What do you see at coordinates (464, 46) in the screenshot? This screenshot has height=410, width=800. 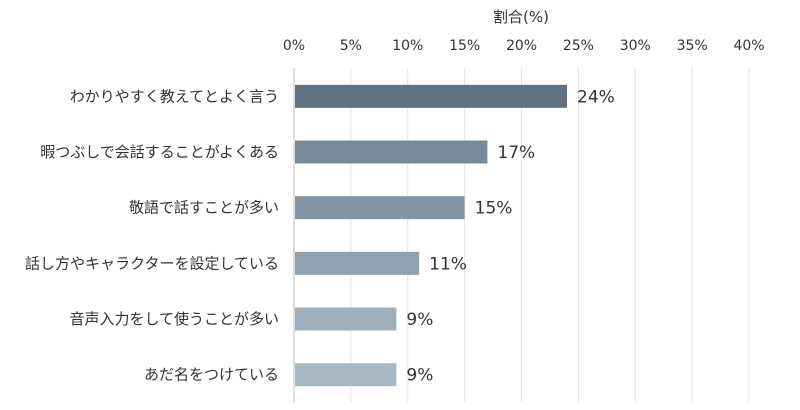 I see `x-tick-label: 15%` at bounding box center [464, 46].